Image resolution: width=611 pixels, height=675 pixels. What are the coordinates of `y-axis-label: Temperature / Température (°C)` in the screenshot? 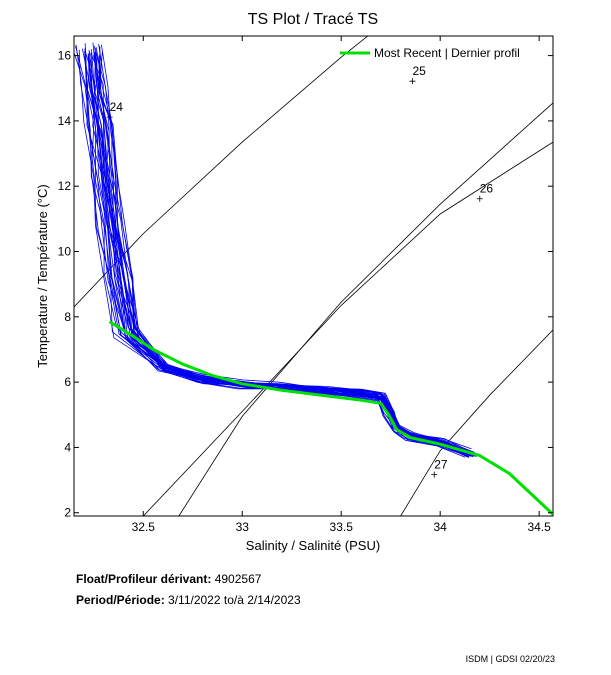 It's located at (42, 275).